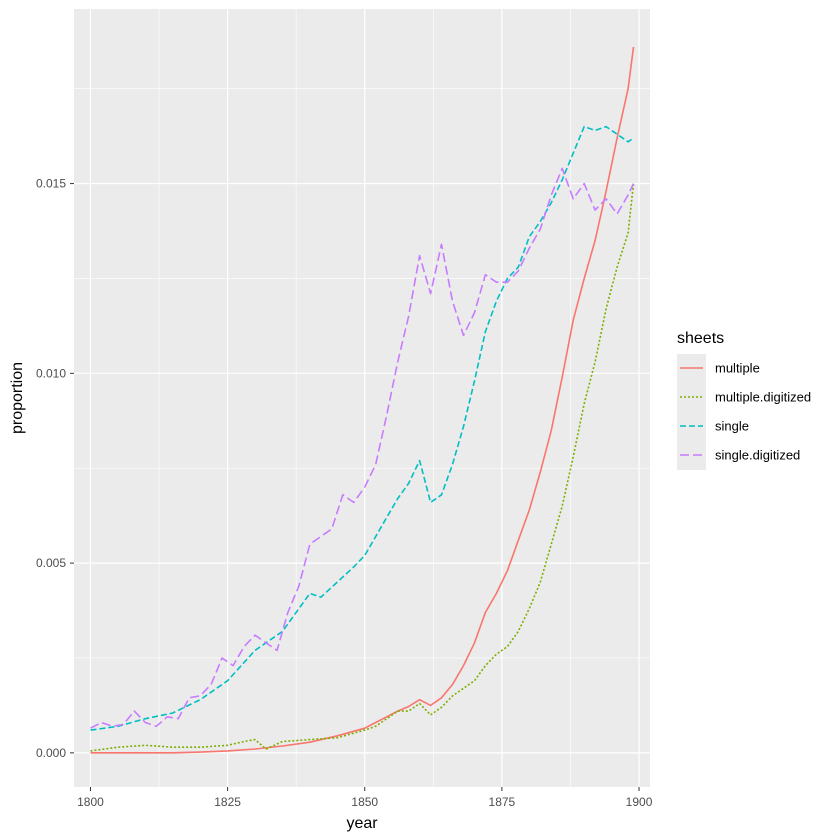 This screenshot has width=840, height=840. What do you see at coordinates (362, 823) in the screenshot?
I see `x-axis-title: year` at bounding box center [362, 823].